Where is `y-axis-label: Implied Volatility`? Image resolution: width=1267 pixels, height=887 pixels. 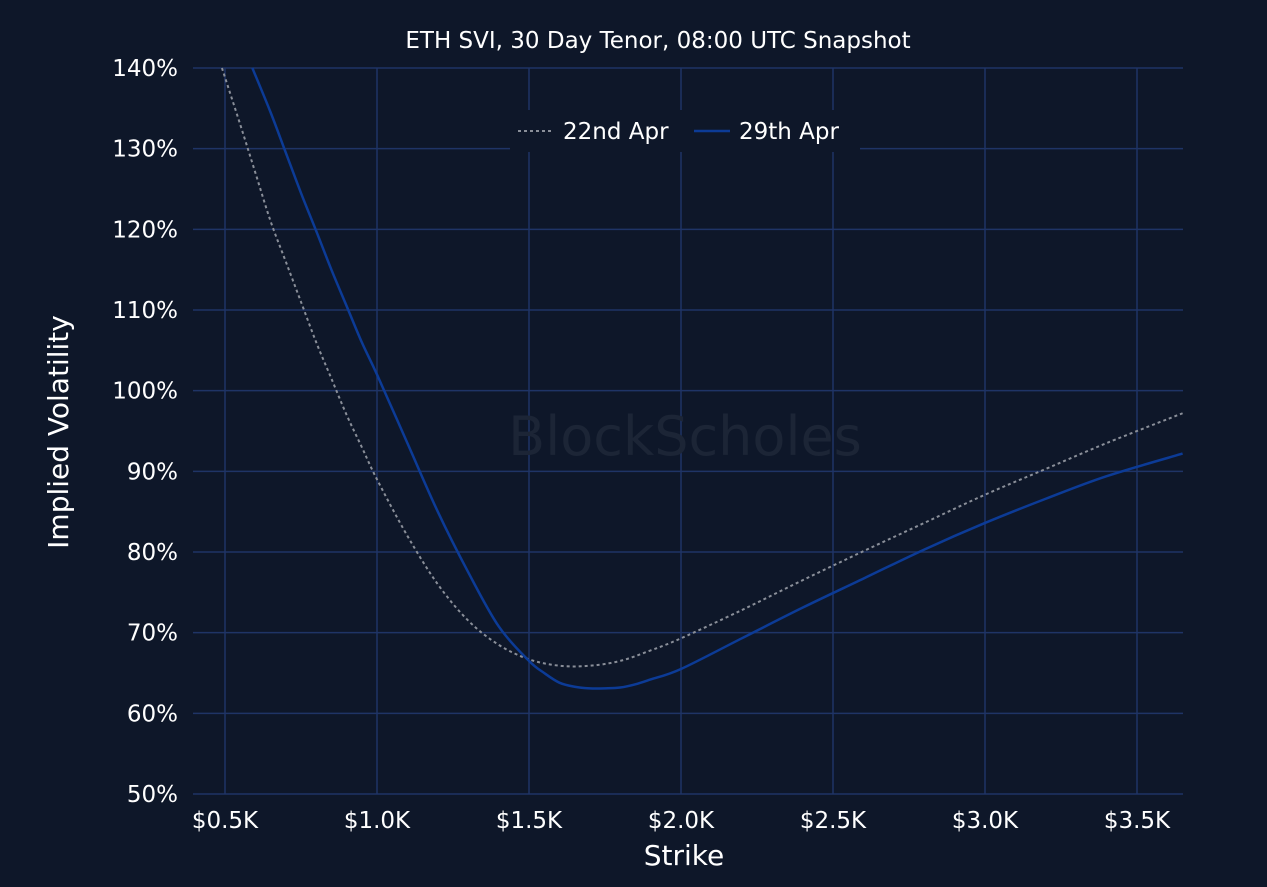
y-axis-label: Implied Volatility is located at coordinates (58, 432).